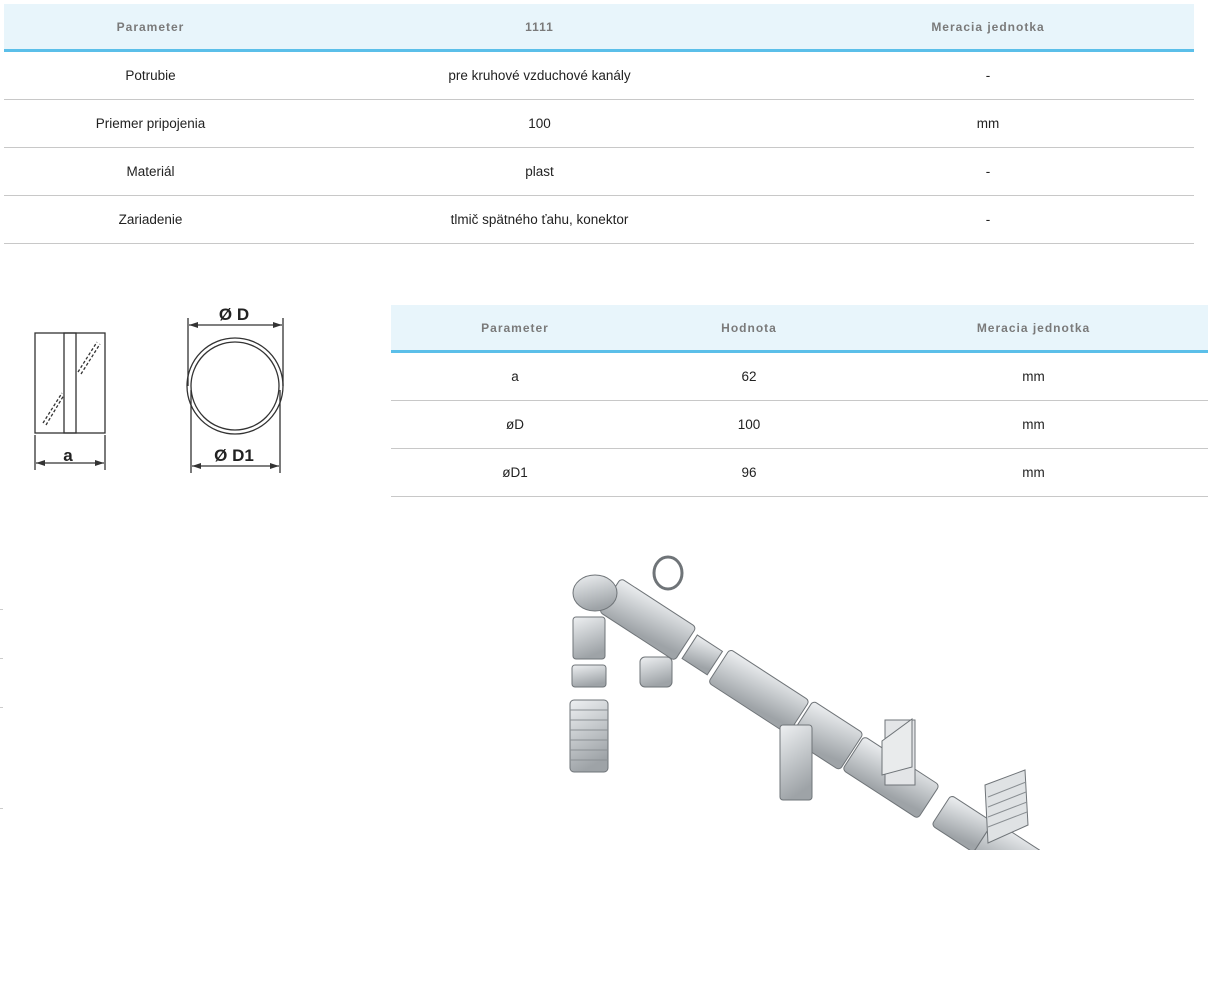 This screenshot has height=1008, width=1208. Describe the element at coordinates (539, 75) in the screenshot. I see `cell: pre kruhové vzduchové kanály` at that location.